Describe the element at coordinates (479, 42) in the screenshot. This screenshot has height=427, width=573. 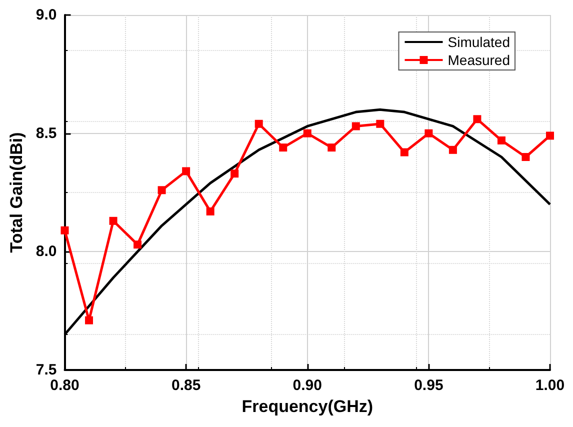
I see `legend-label: Simulated` at that location.